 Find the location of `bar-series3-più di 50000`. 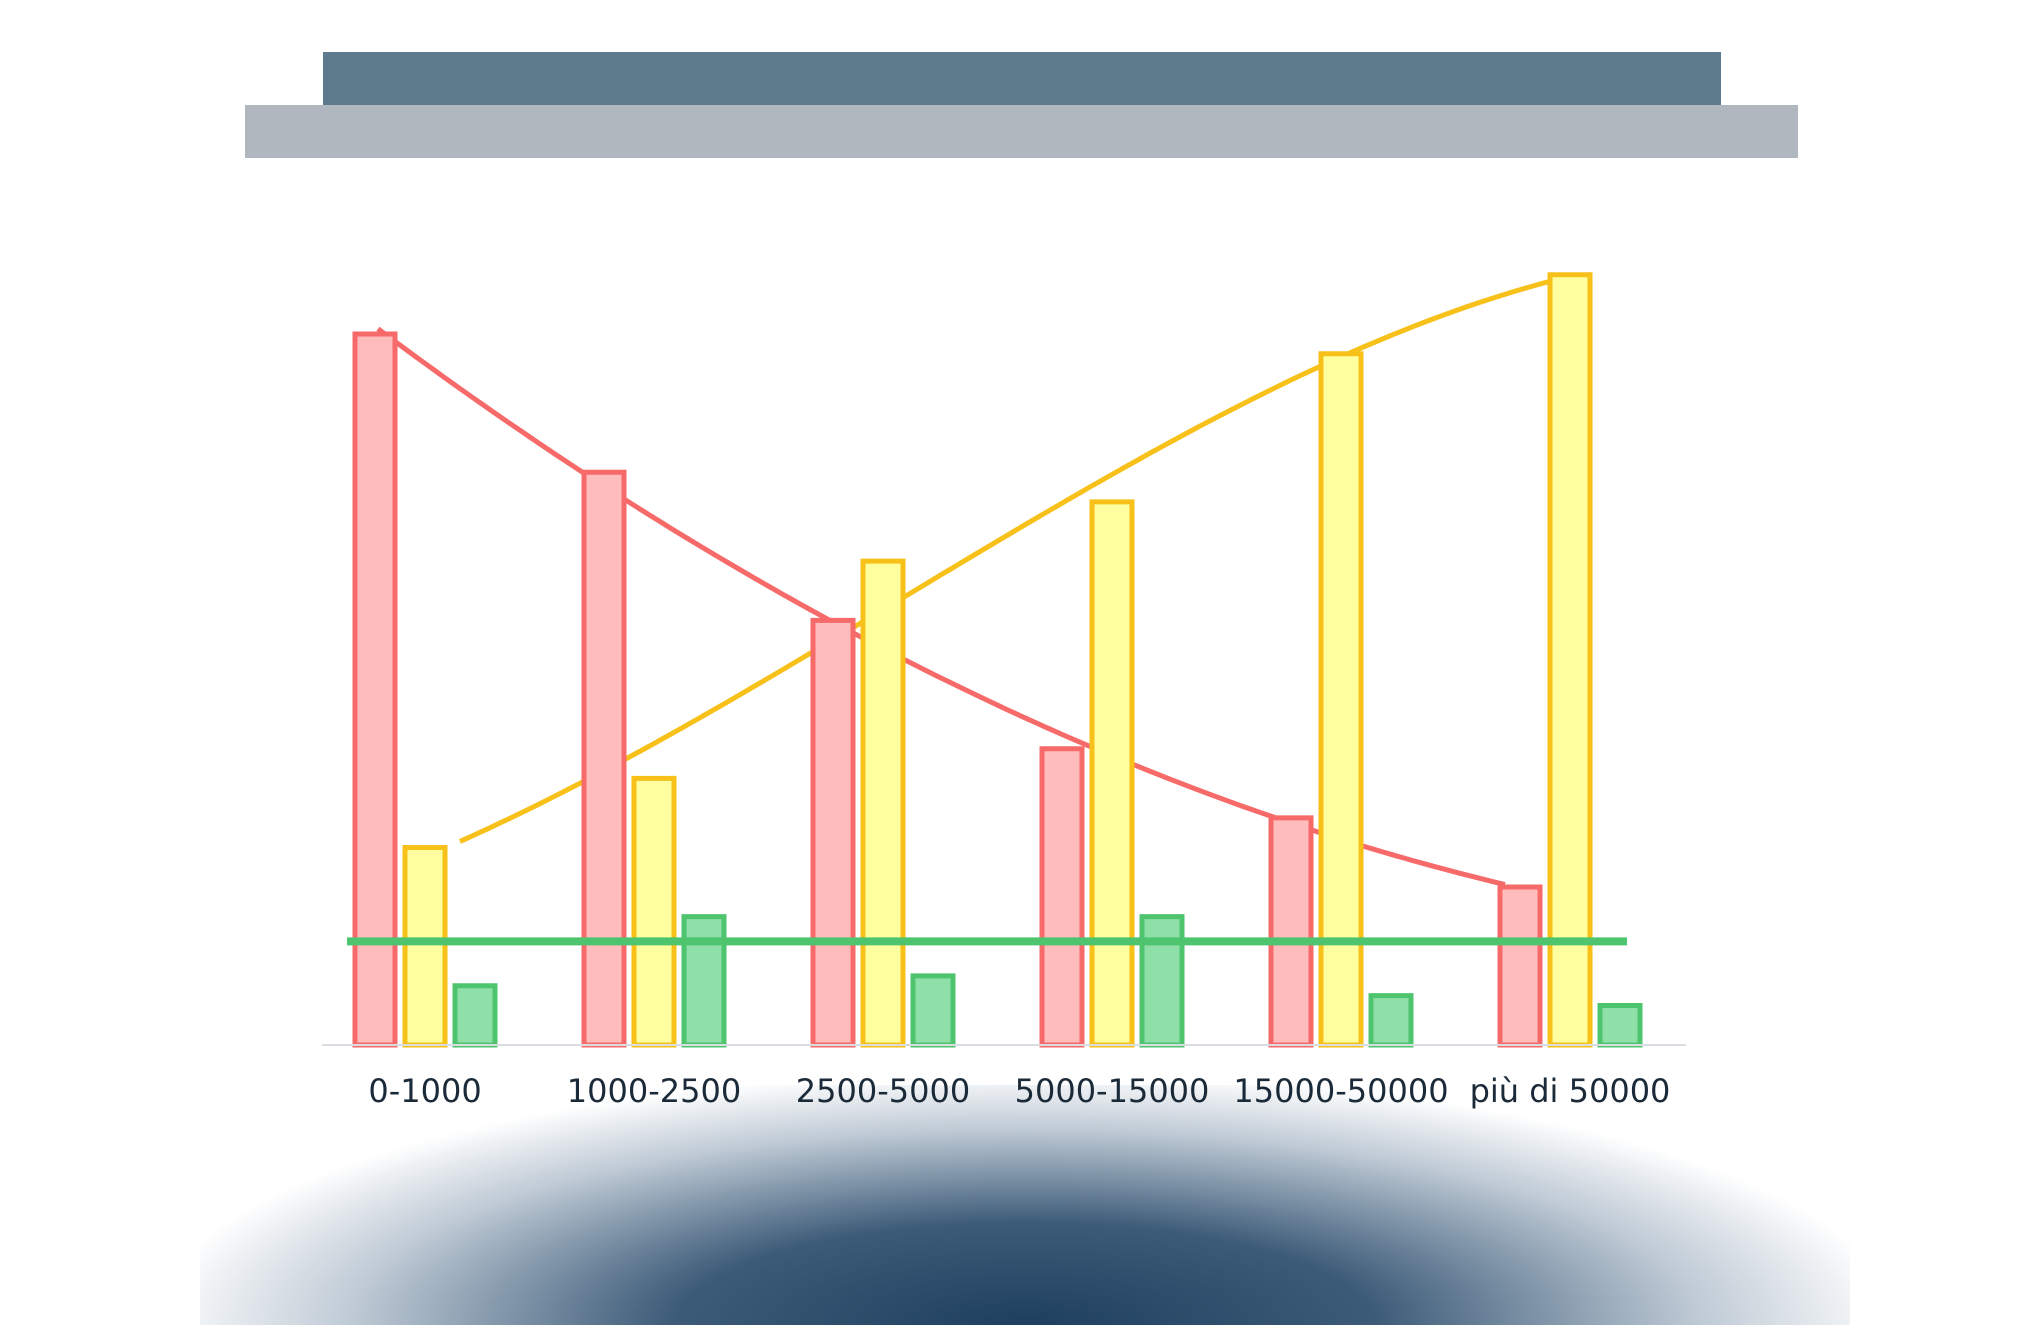

bar-series3-più di 50000 is located at coordinates (1620, 1025).